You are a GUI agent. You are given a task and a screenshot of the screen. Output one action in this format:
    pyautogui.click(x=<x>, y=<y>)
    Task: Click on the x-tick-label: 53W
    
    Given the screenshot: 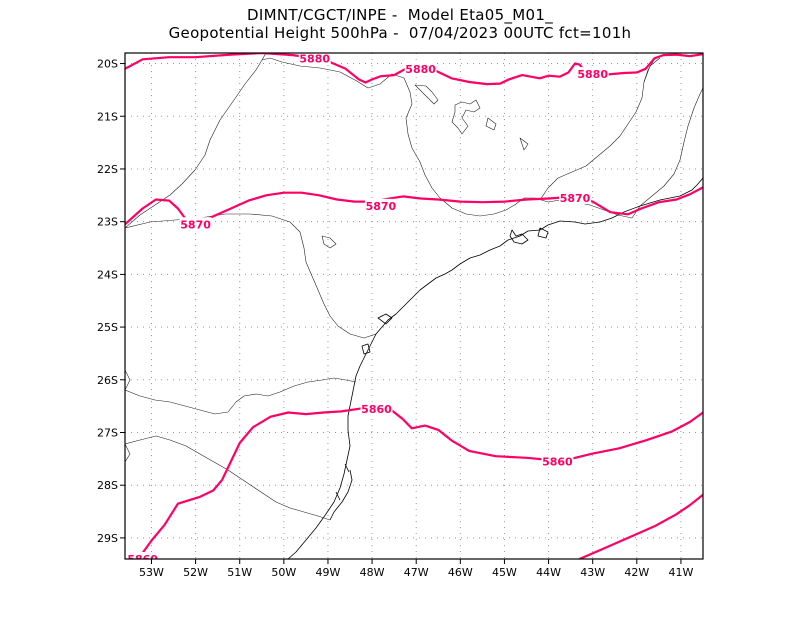 What is the action you would take?
    pyautogui.click(x=151, y=572)
    